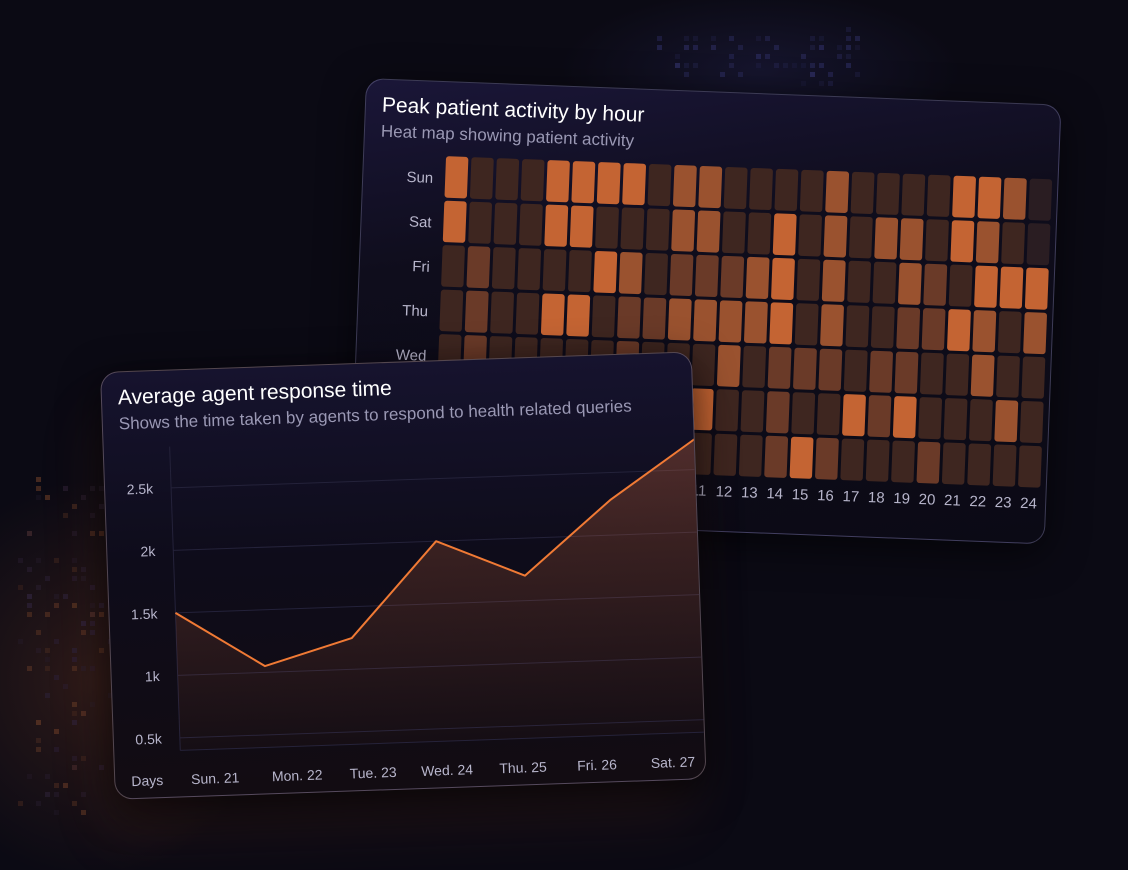 The image size is (1128, 870). Describe the element at coordinates (597, 764) in the screenshot. I see `x-tick-label: Fri. 26` at that location.